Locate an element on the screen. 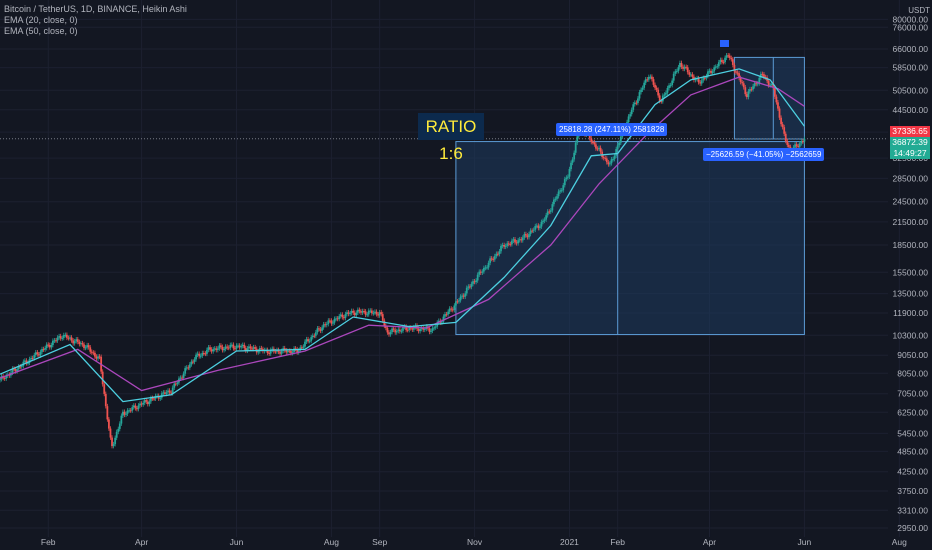 The height and width of the screenshot is (550, 932). y-tick-label: 13500.00 is located at coordinates (911, 294).